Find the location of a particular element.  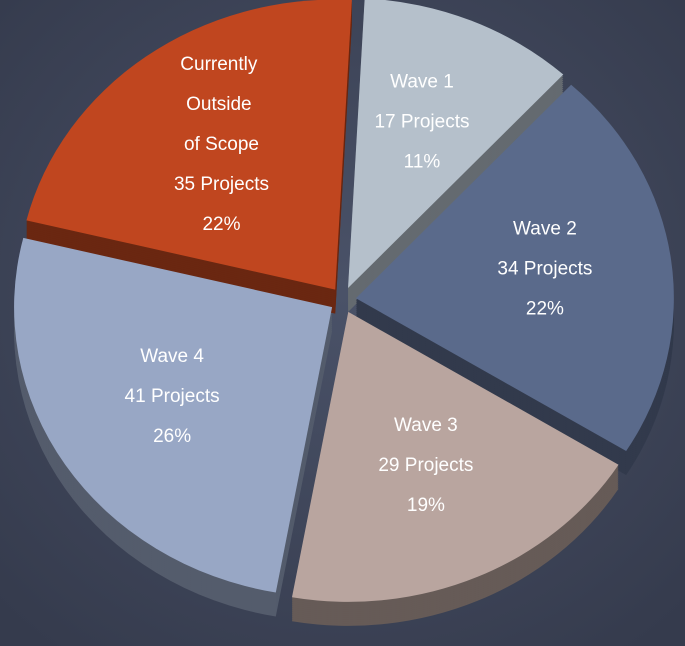

project-count-label: 41 Projects is located at coordinates (172, 396).